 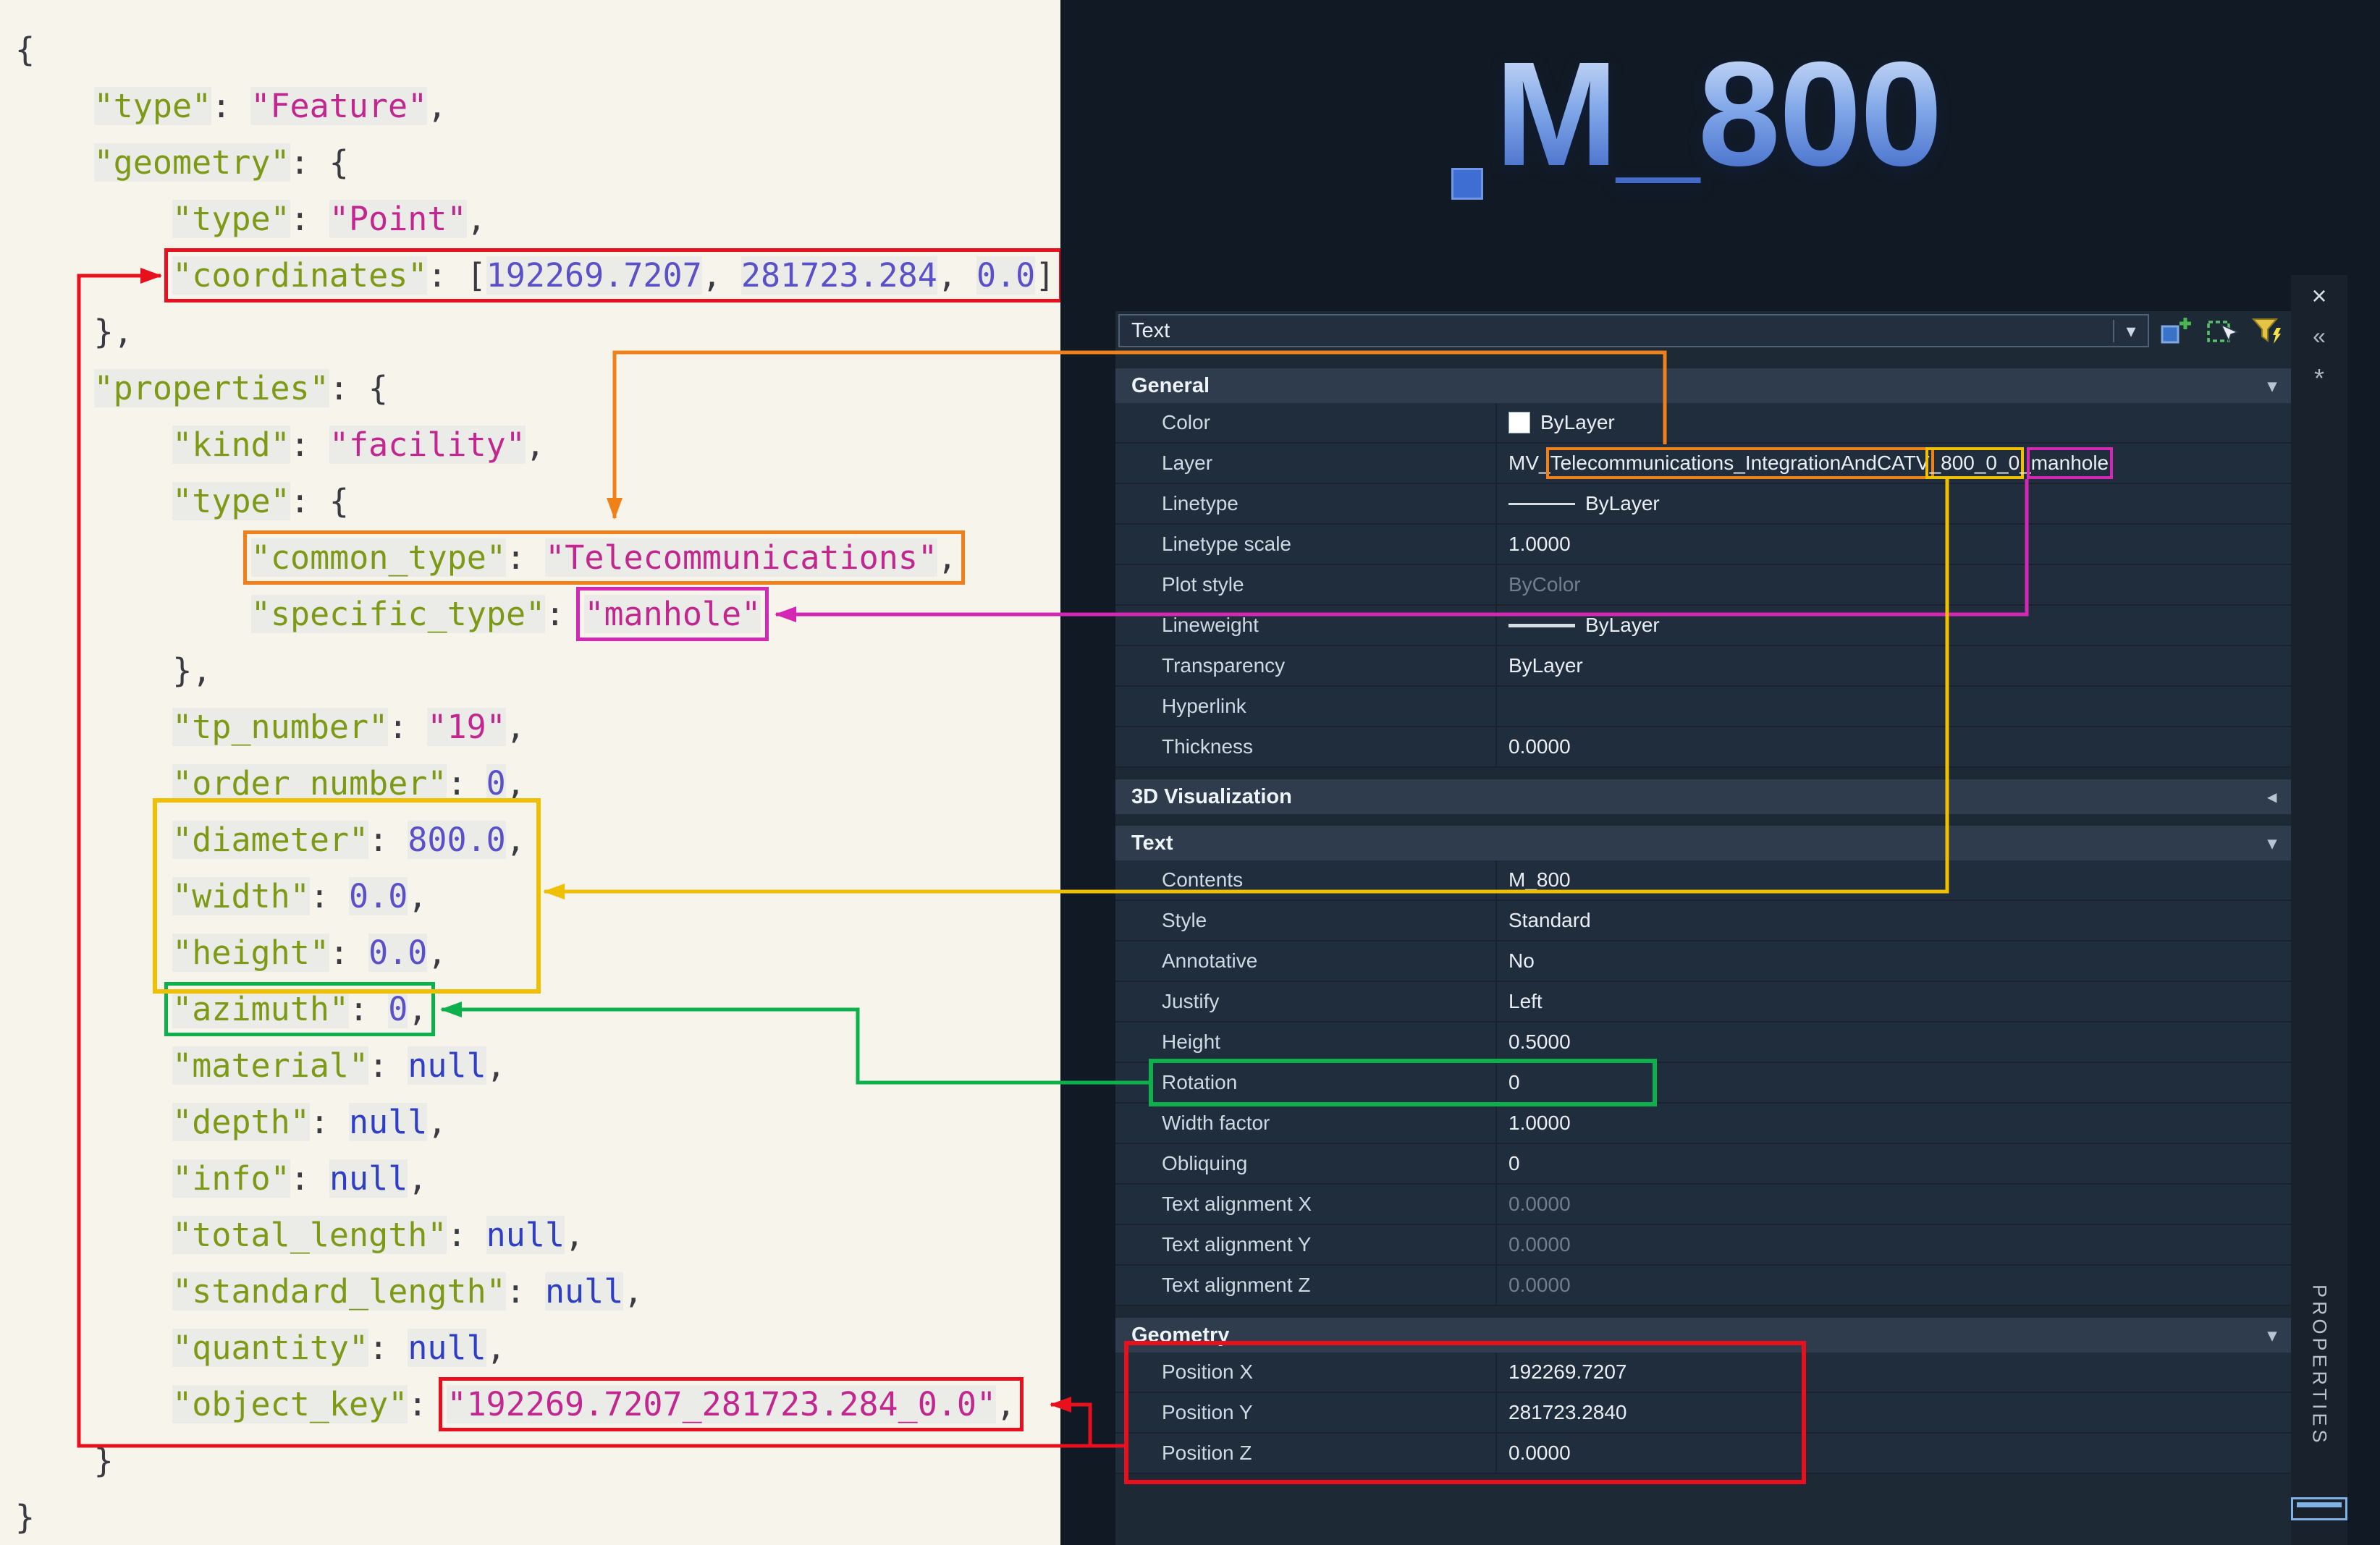 I want to click on code-line: "azimuth": 0,, so click(x=530, y=1009).